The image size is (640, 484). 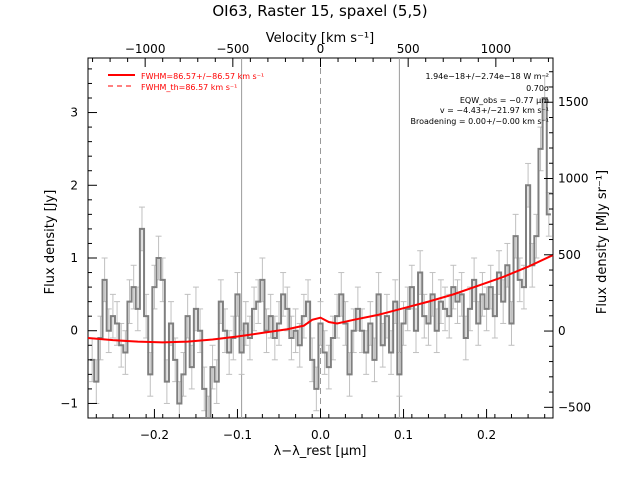 What do you see at coordinates (320, 38) in the screenshot?
I see `top-axis-label: Velocity [km s⁻¹]` at bounding box center [320, 38].